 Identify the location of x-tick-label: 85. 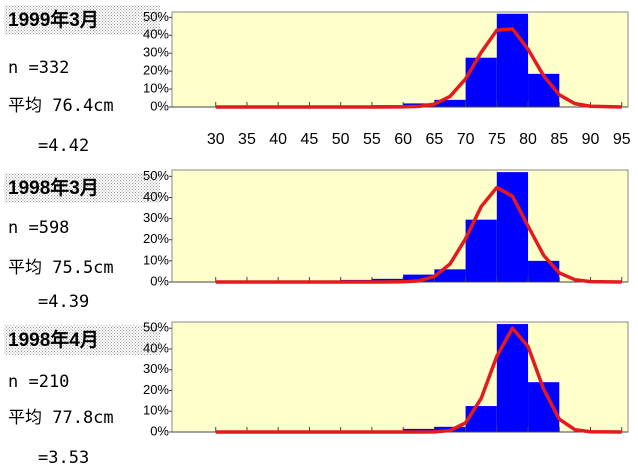
(559, 139).